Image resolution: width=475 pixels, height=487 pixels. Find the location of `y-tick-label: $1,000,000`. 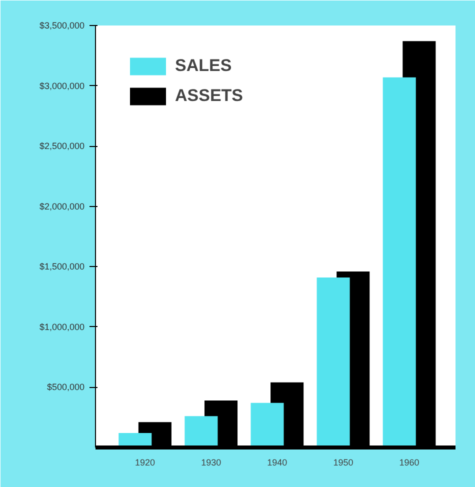

y-tick-label: $1,000,000 is located at coordinates (62, 327).